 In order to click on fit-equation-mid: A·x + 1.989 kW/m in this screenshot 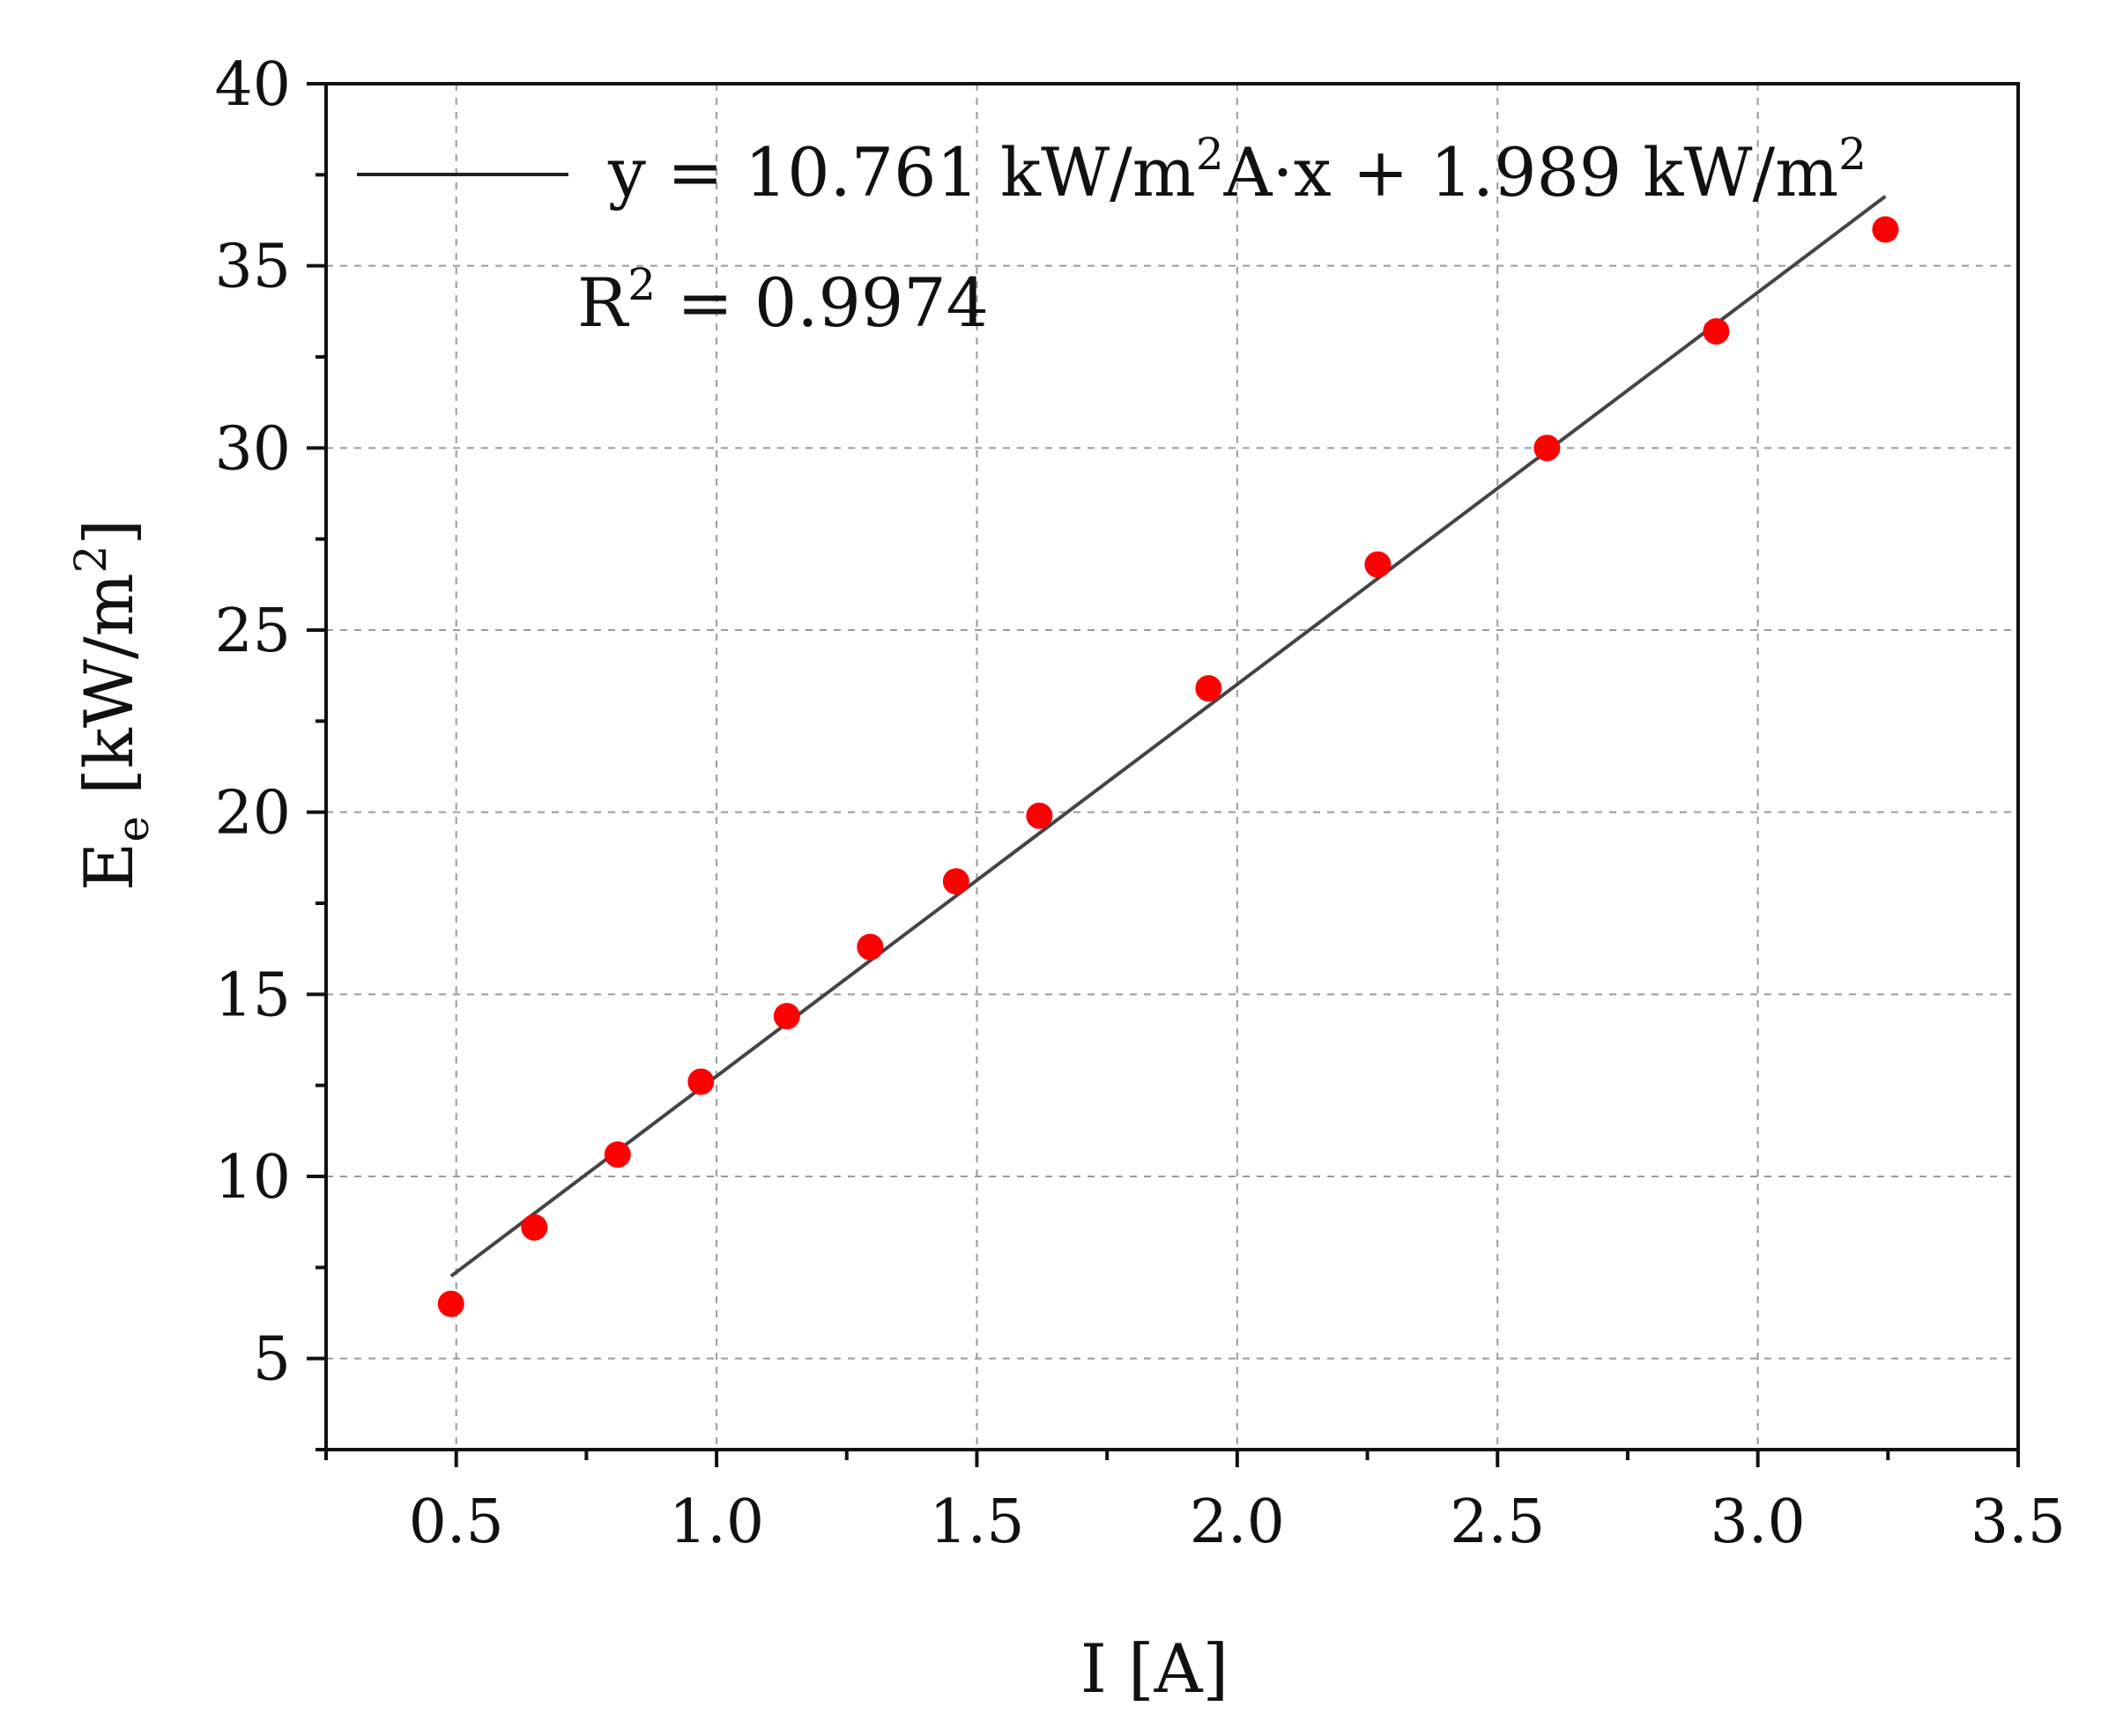, I will do `click(1531, 172)`.